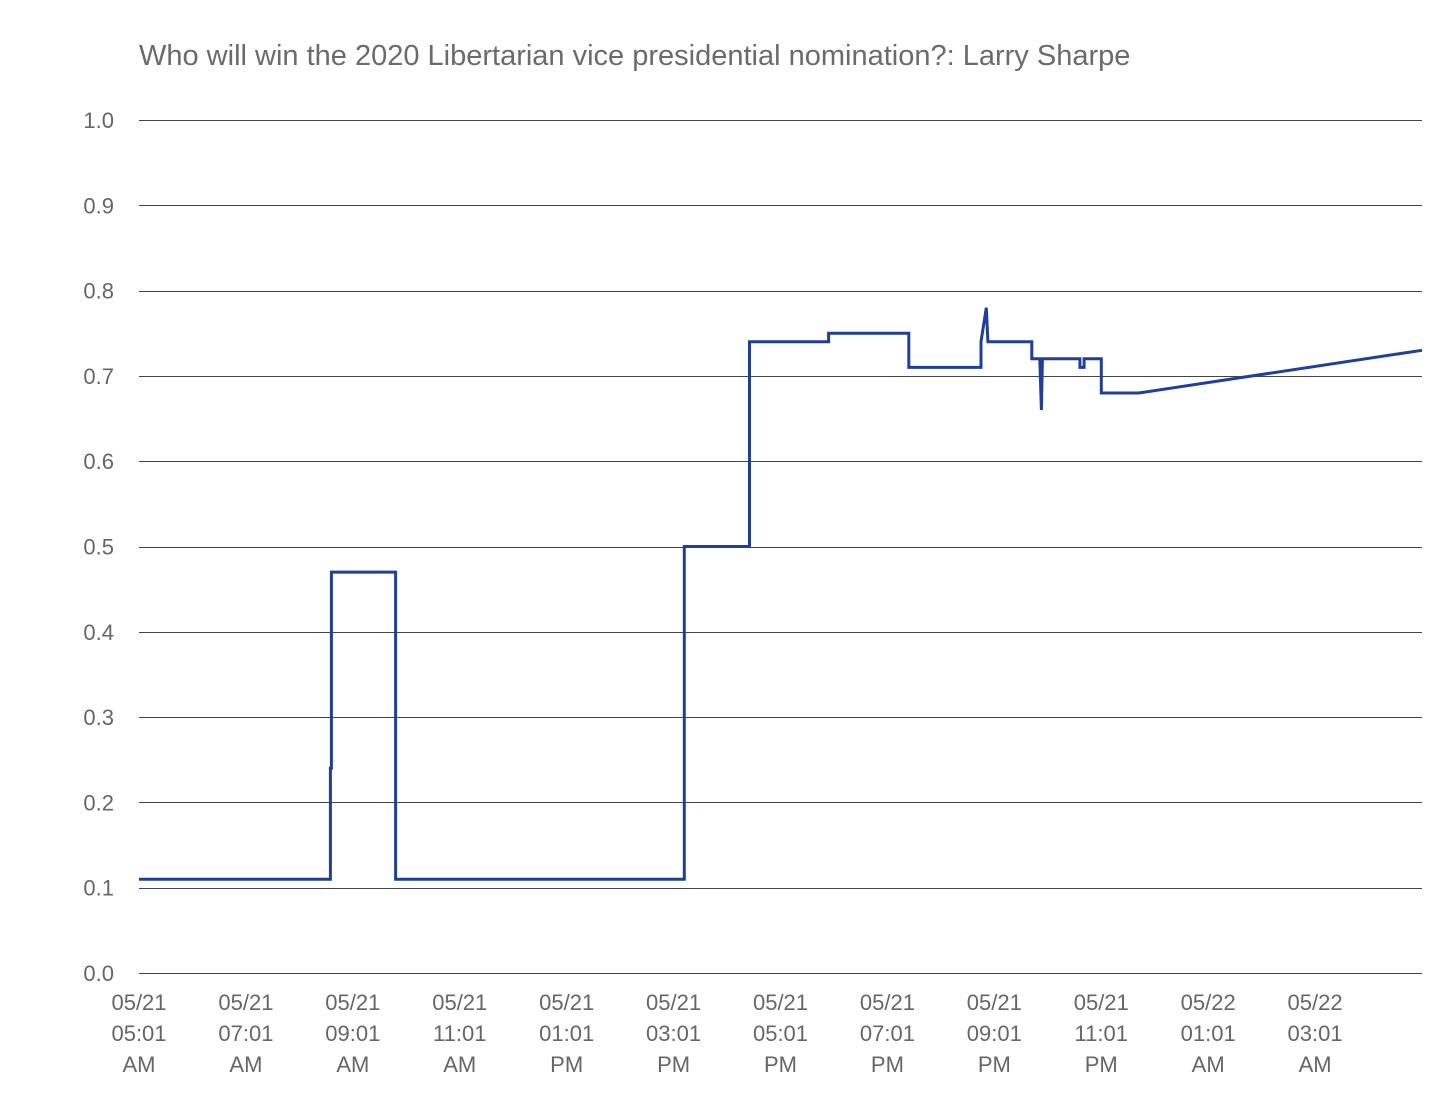 The height and width of the screenshot is (1110, 1456). I want to click on x-tick-label: 05/21 11:01 AM, so click(459, 1033).